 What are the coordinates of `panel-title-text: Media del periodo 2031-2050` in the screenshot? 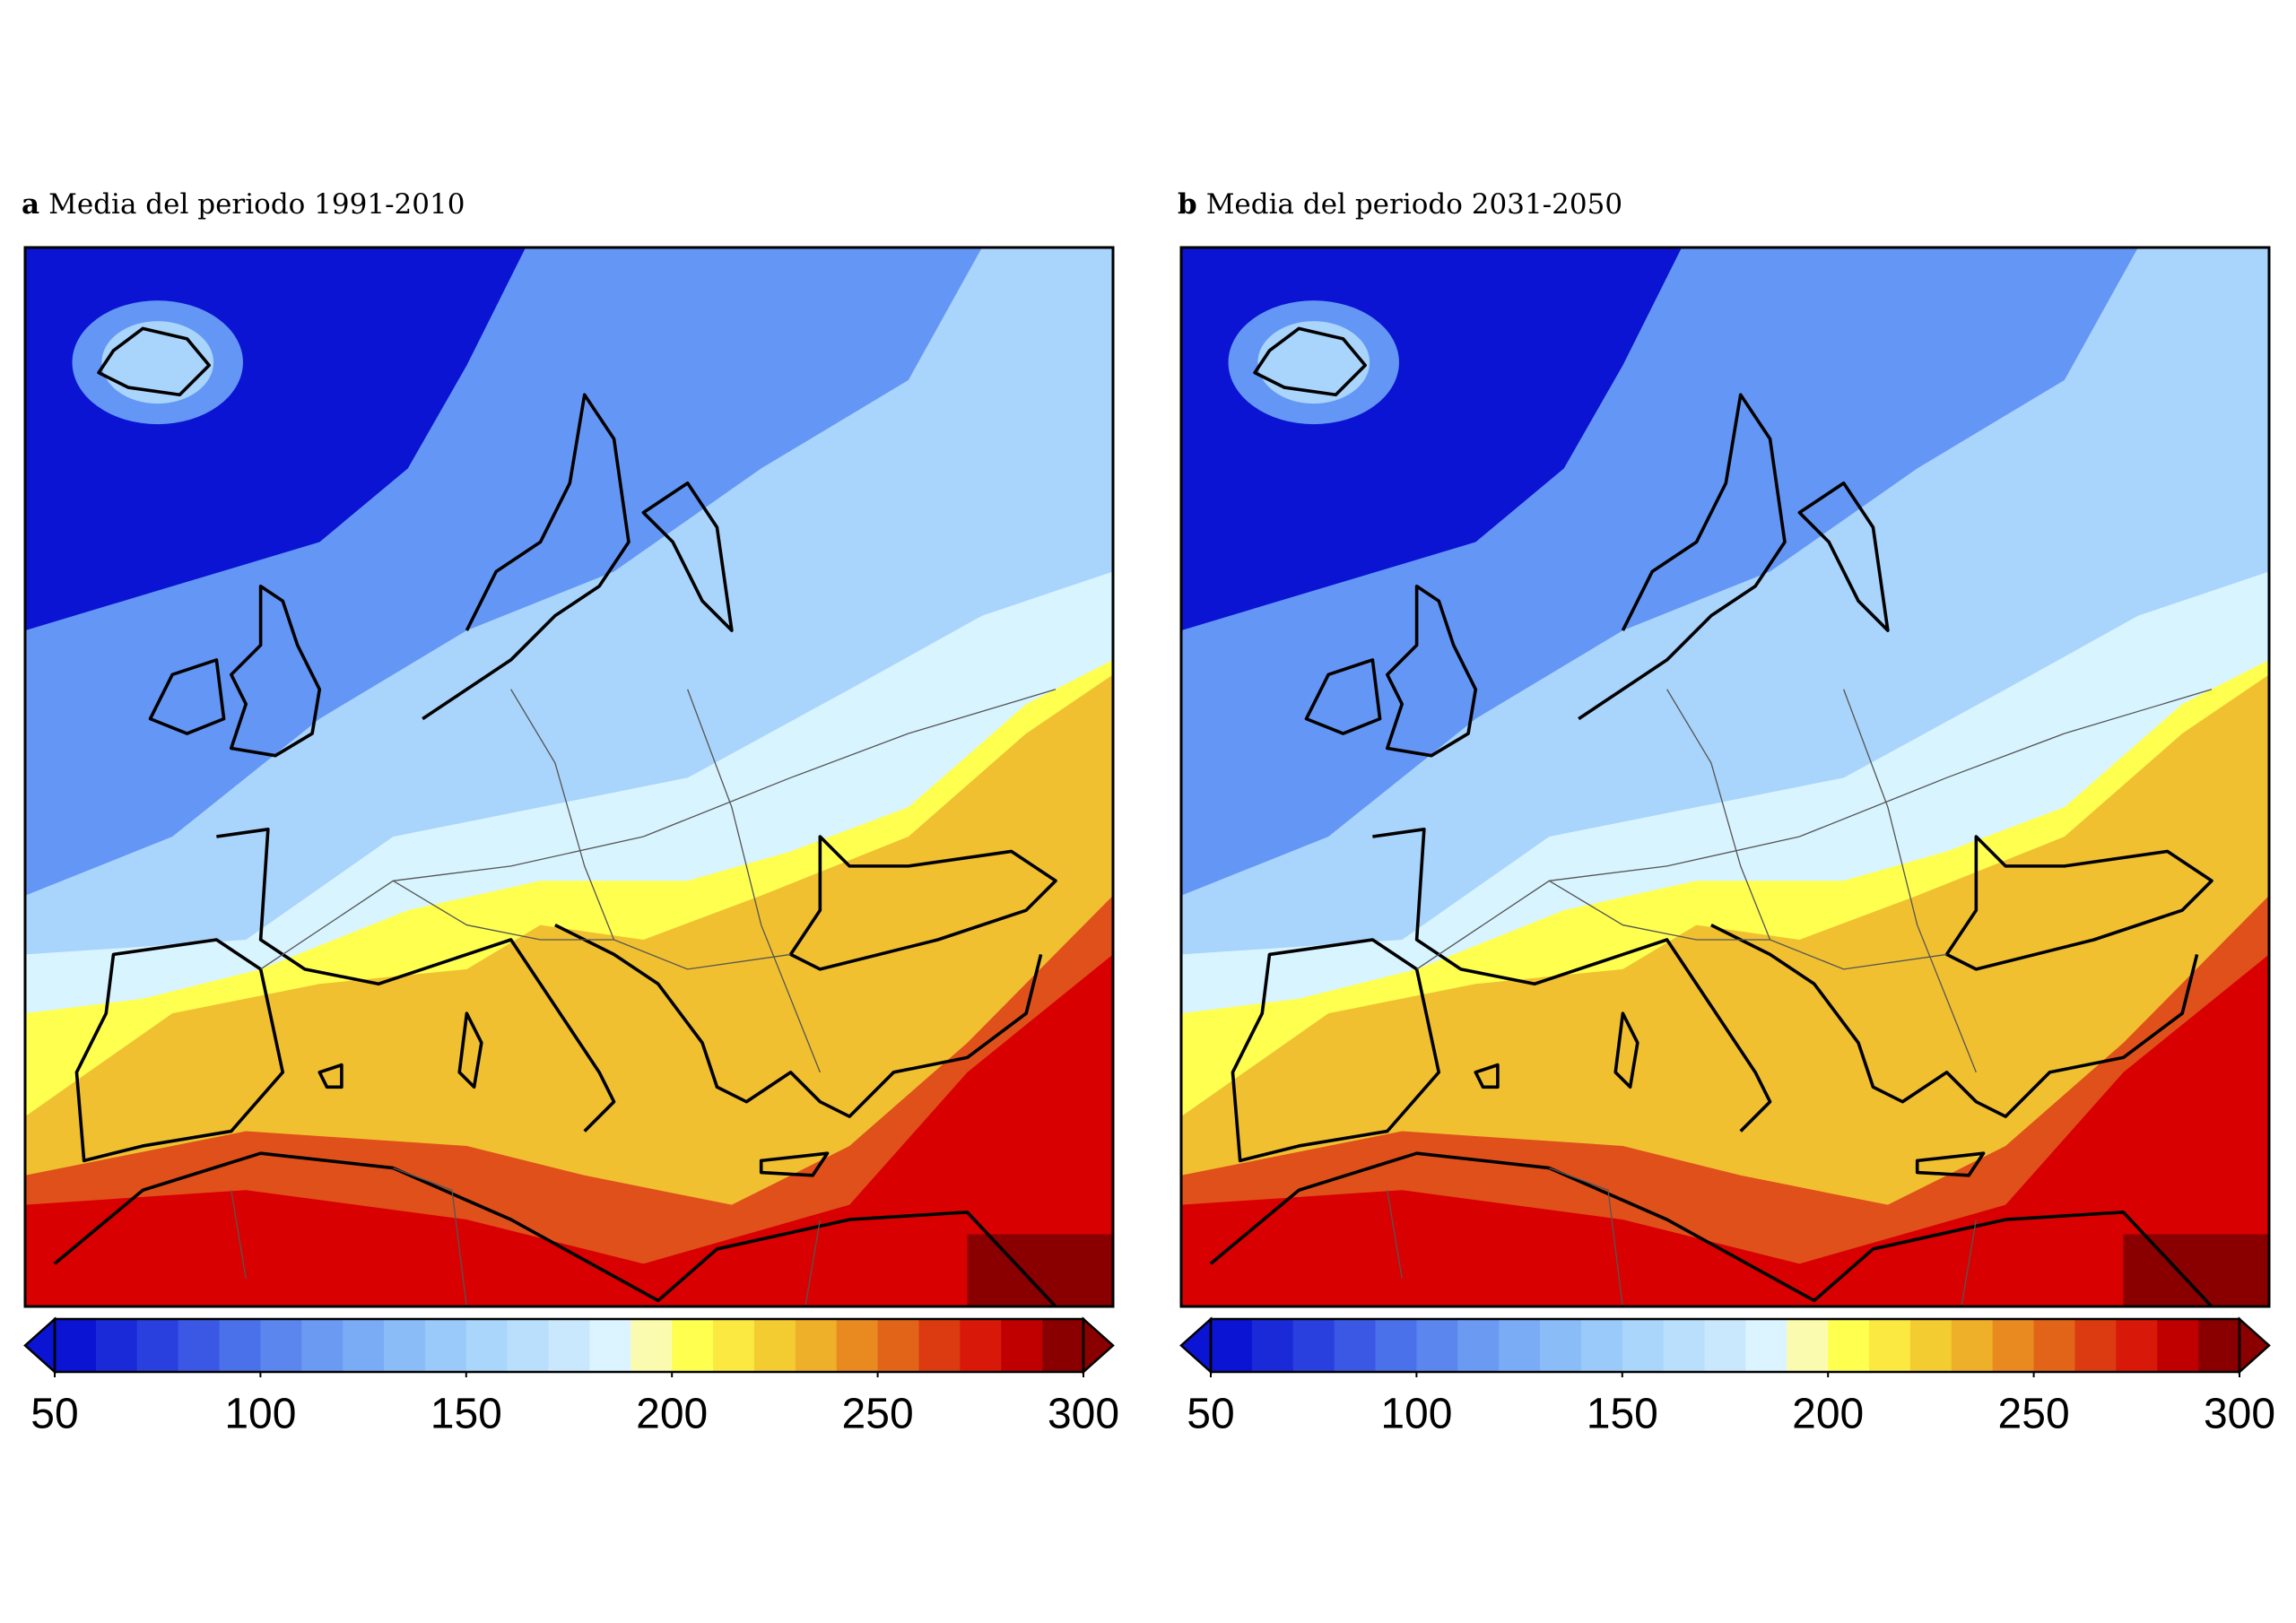 It's located at (1414, 204).